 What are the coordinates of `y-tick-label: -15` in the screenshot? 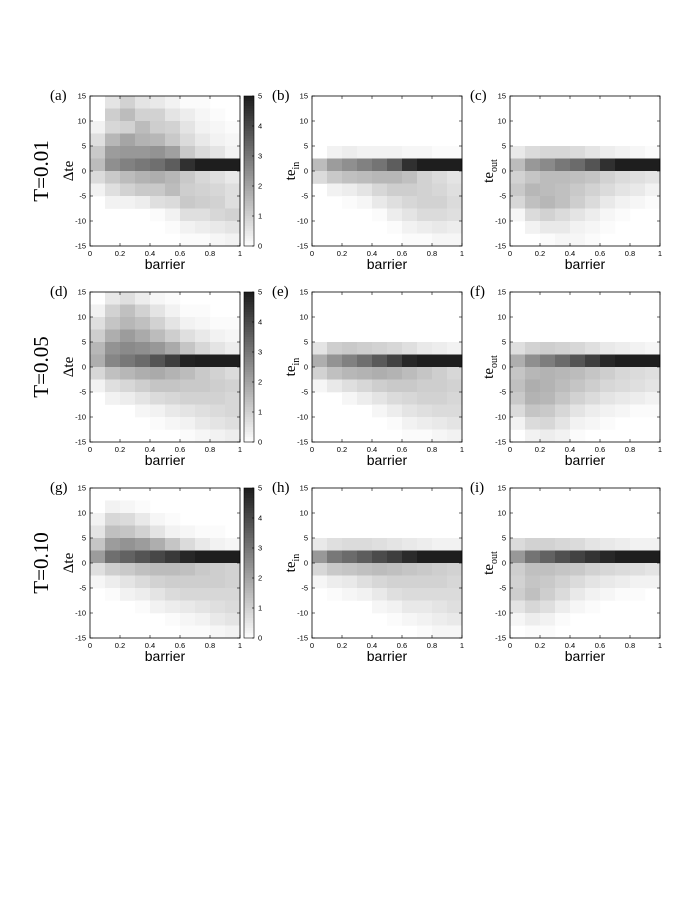 It's located at (80, 442).